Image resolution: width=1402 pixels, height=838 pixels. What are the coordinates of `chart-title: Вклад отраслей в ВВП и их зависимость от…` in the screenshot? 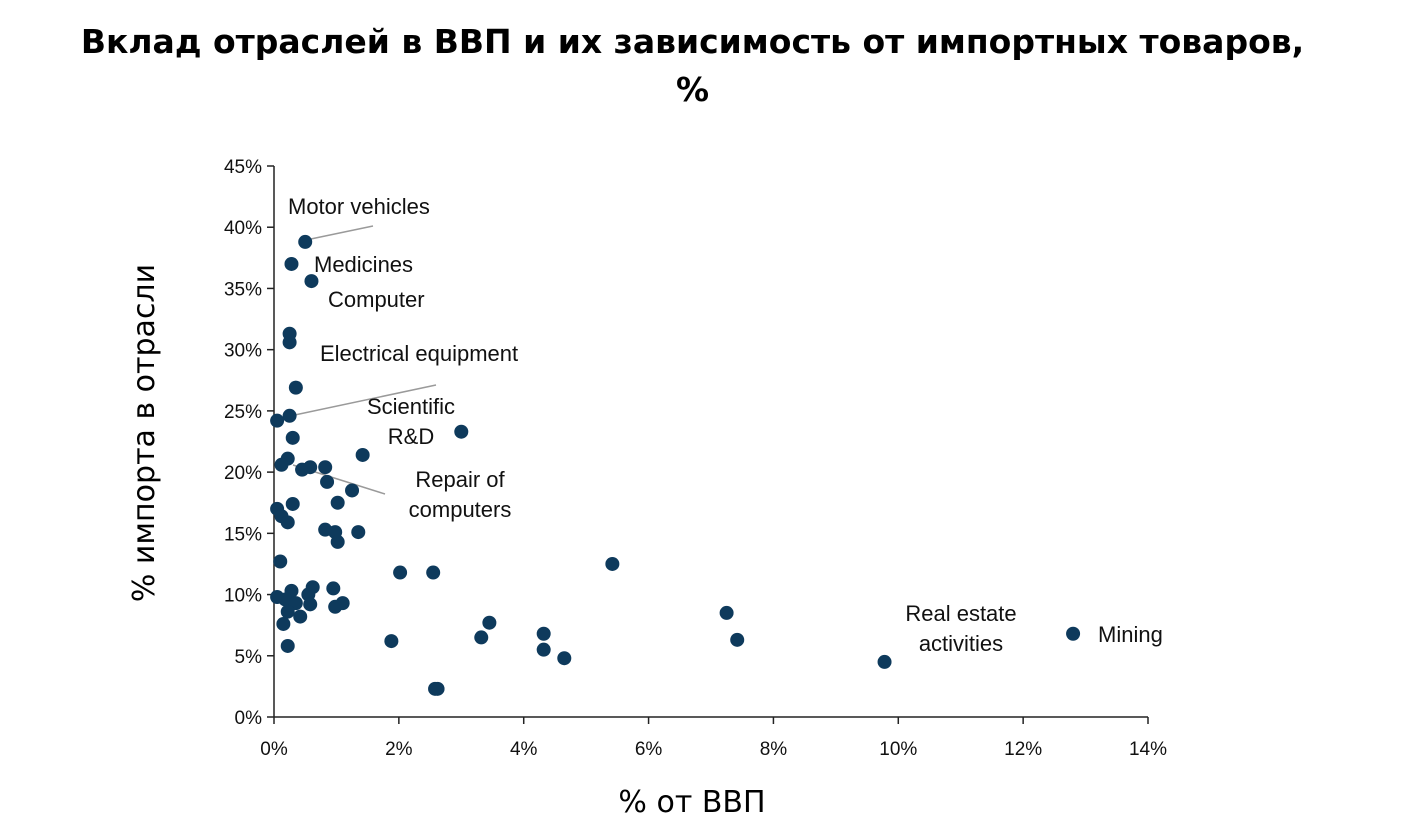 It's located at (692, 66).